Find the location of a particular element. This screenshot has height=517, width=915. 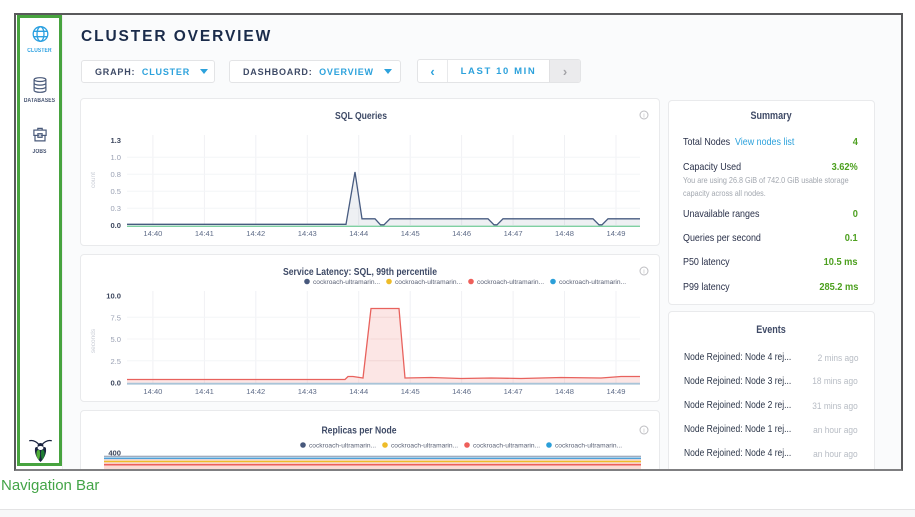

svg-text: 5.0 is located at coordinates (115, 339).